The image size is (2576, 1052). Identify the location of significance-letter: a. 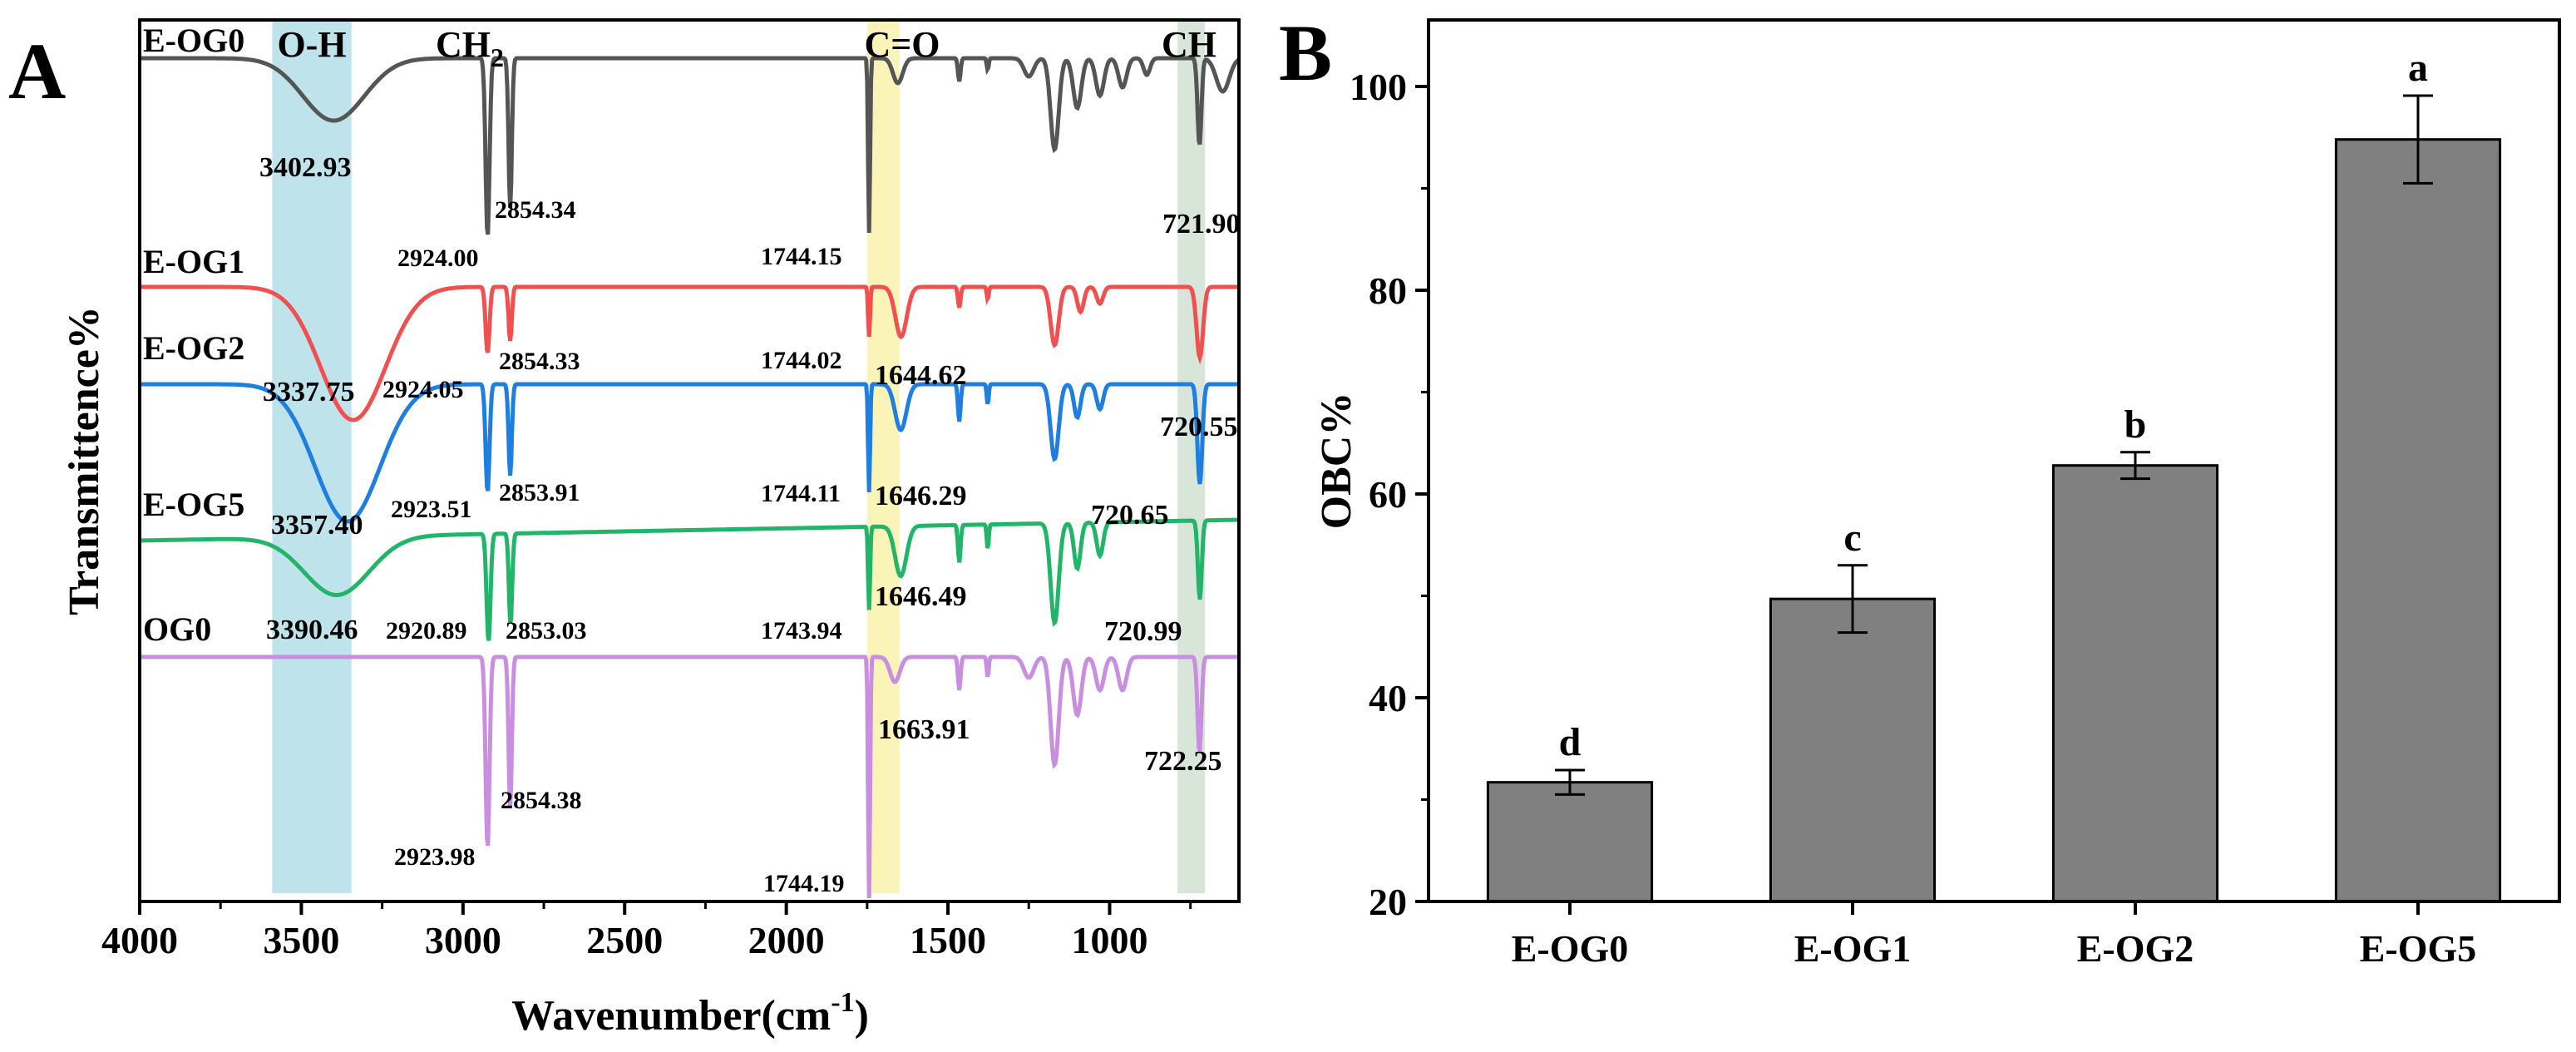
(2418, 68).